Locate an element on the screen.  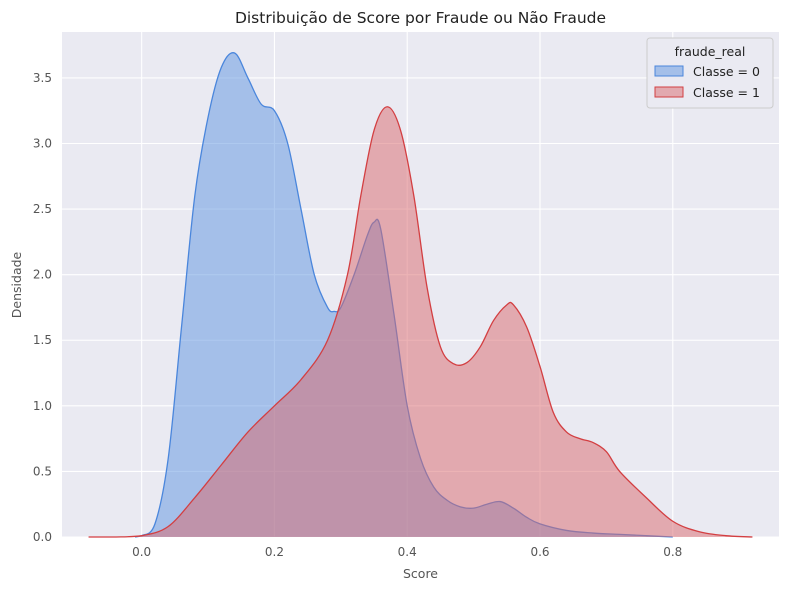
y-tick-label: 0.5 is located at coordinates (42, 471).